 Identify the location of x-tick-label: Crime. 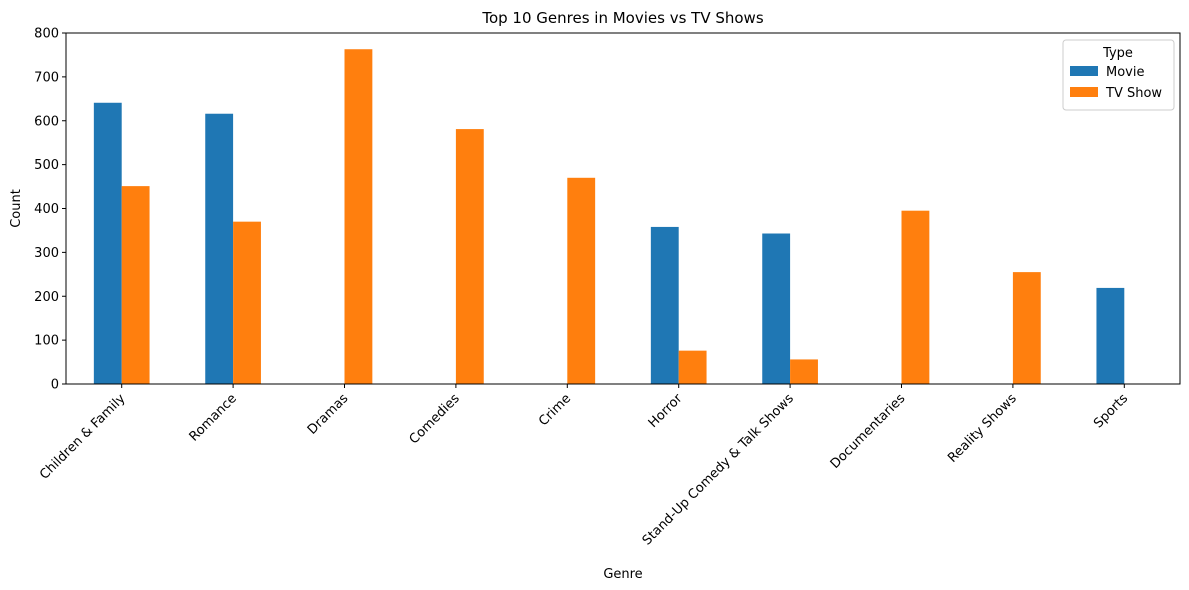
(555, 410).